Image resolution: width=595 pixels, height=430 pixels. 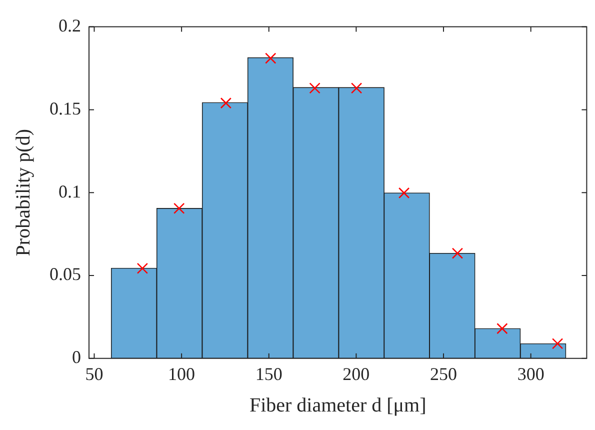 What do you see at coordinates (356, 374) in the screenshot?
I see `x-tick-label: 200` at bounding box center [356, 374].